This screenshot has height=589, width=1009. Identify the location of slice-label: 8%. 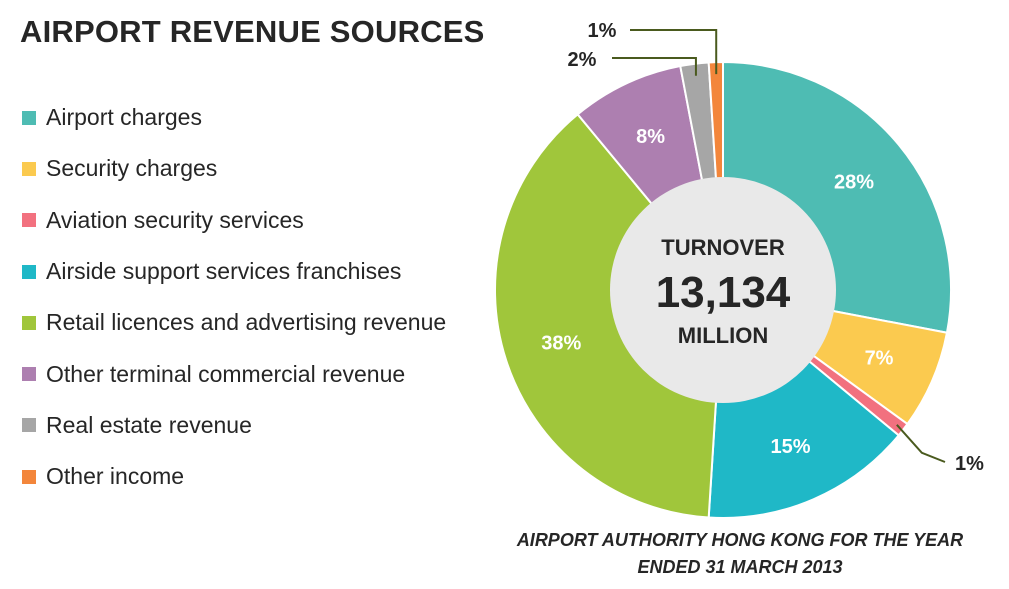
(650, 137).